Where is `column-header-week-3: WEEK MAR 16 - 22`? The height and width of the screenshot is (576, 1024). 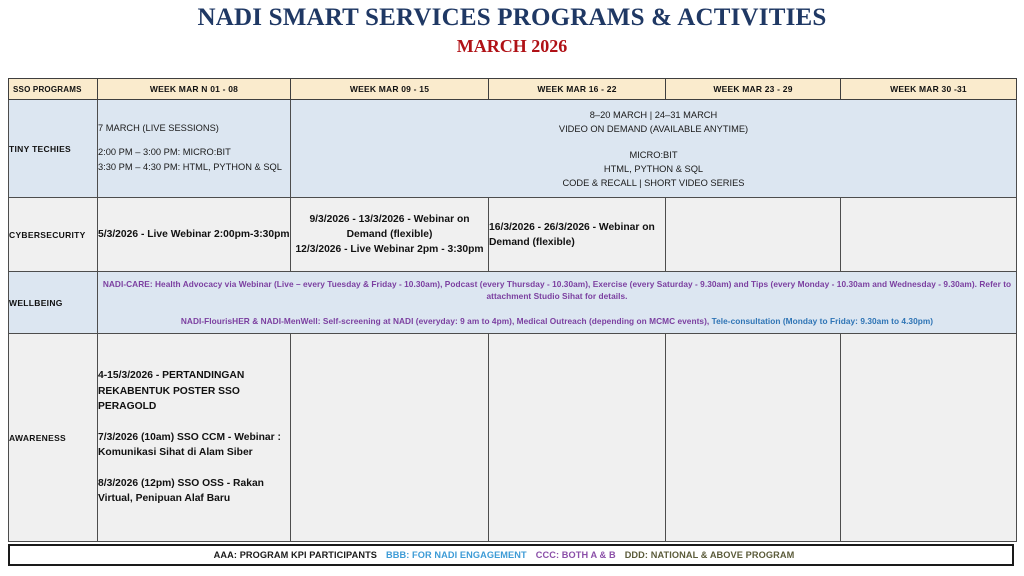 column-header-week-3: WEEK MAR 16 - 22 is located at coordinates (577, 89).